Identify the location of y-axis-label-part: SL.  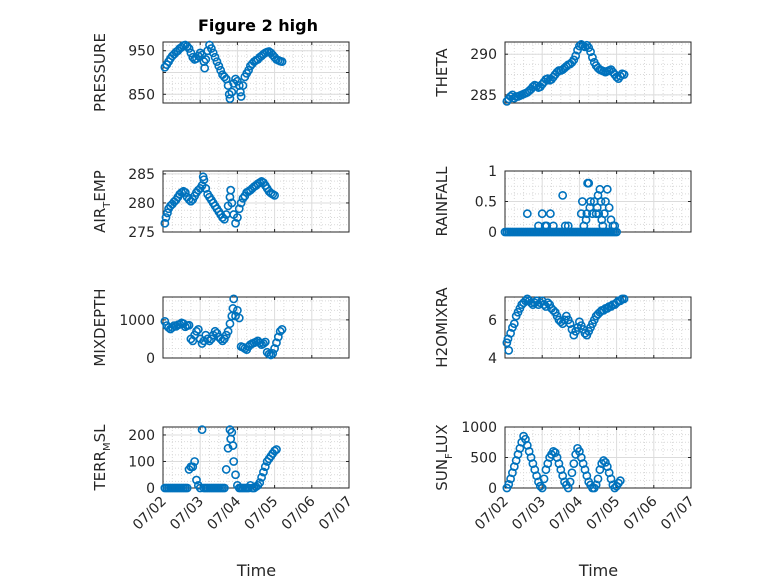
(100, 433).